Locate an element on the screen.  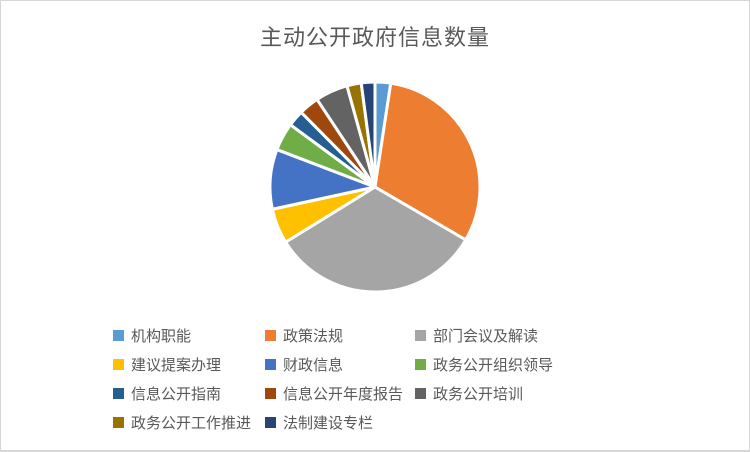
legend-item-label: 法制建设专栏 is located at coordinates (328, 423).